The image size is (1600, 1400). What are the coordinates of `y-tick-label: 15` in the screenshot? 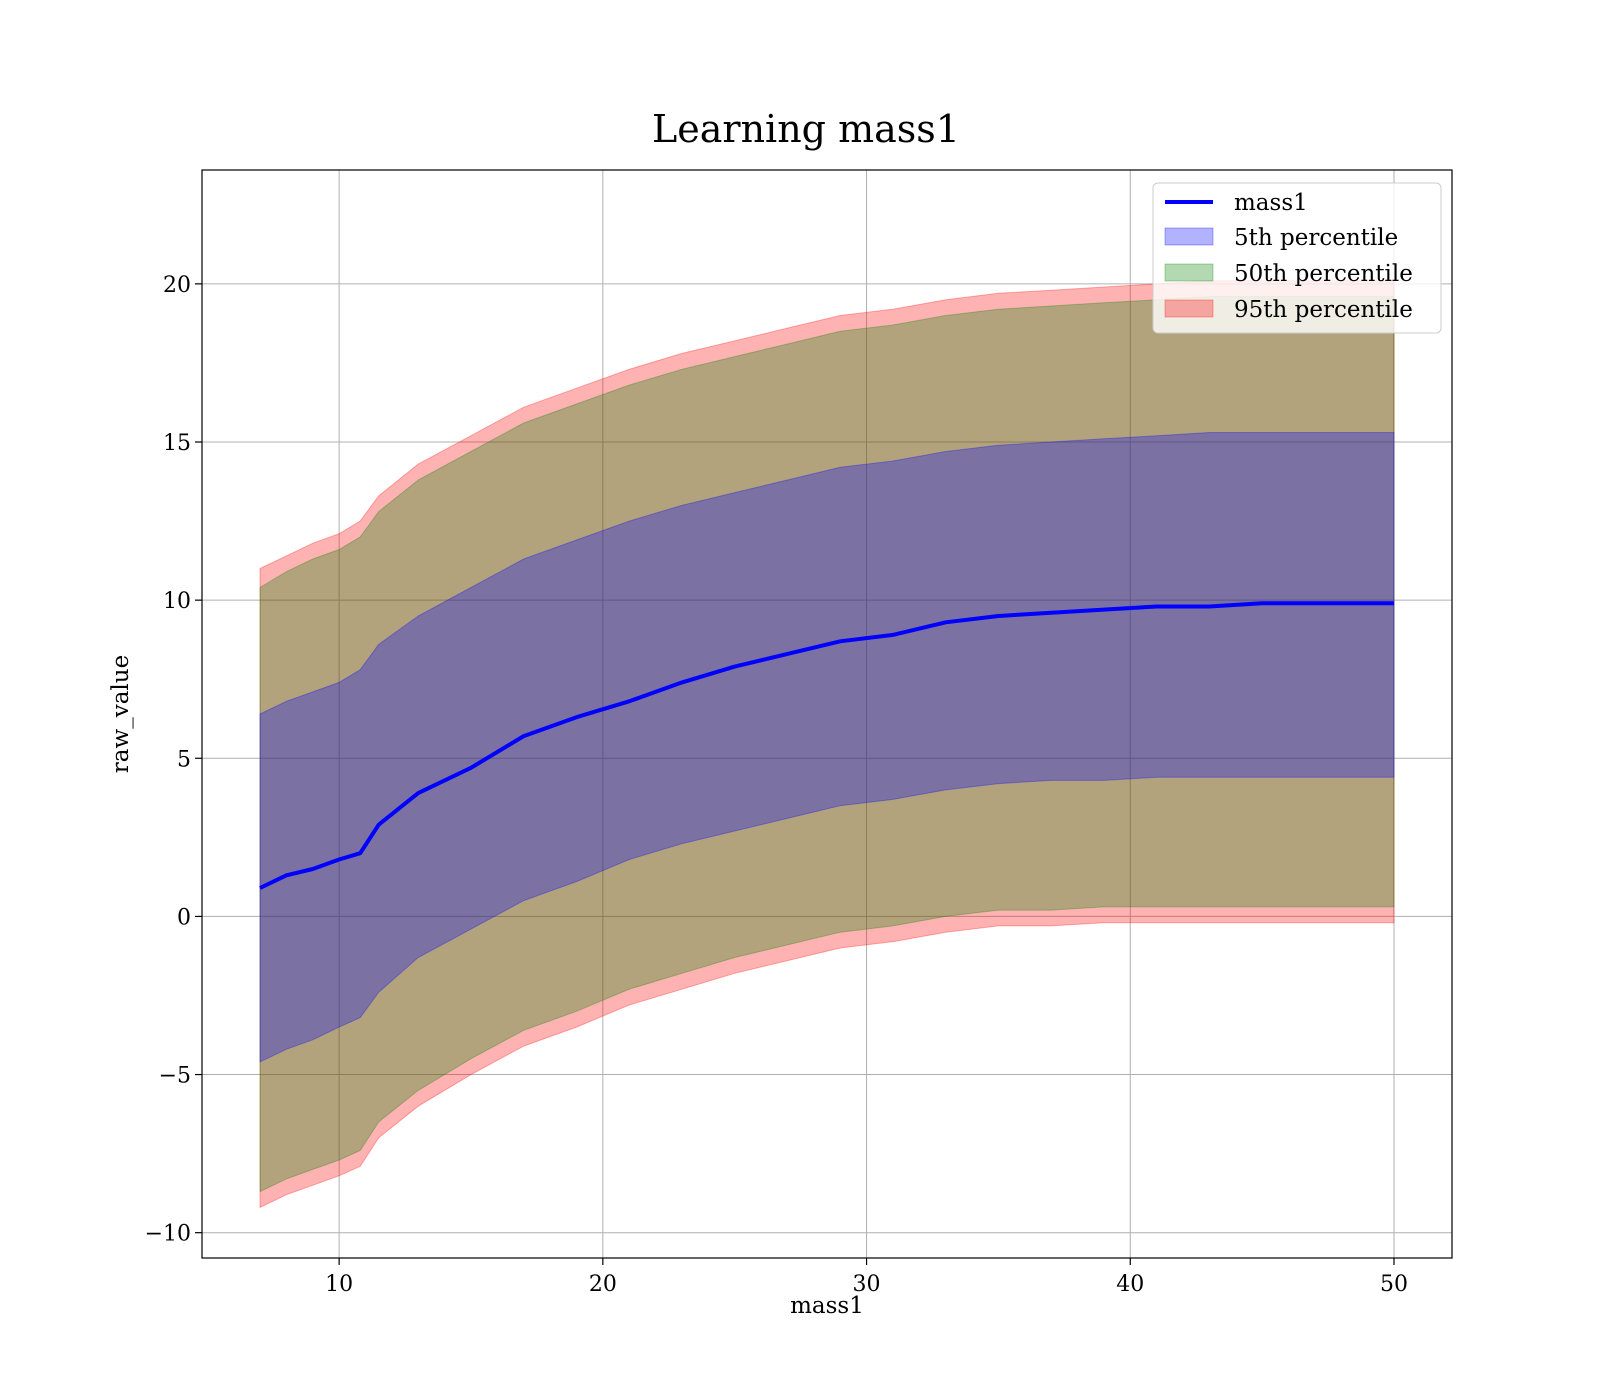 It's located at (177, 443).